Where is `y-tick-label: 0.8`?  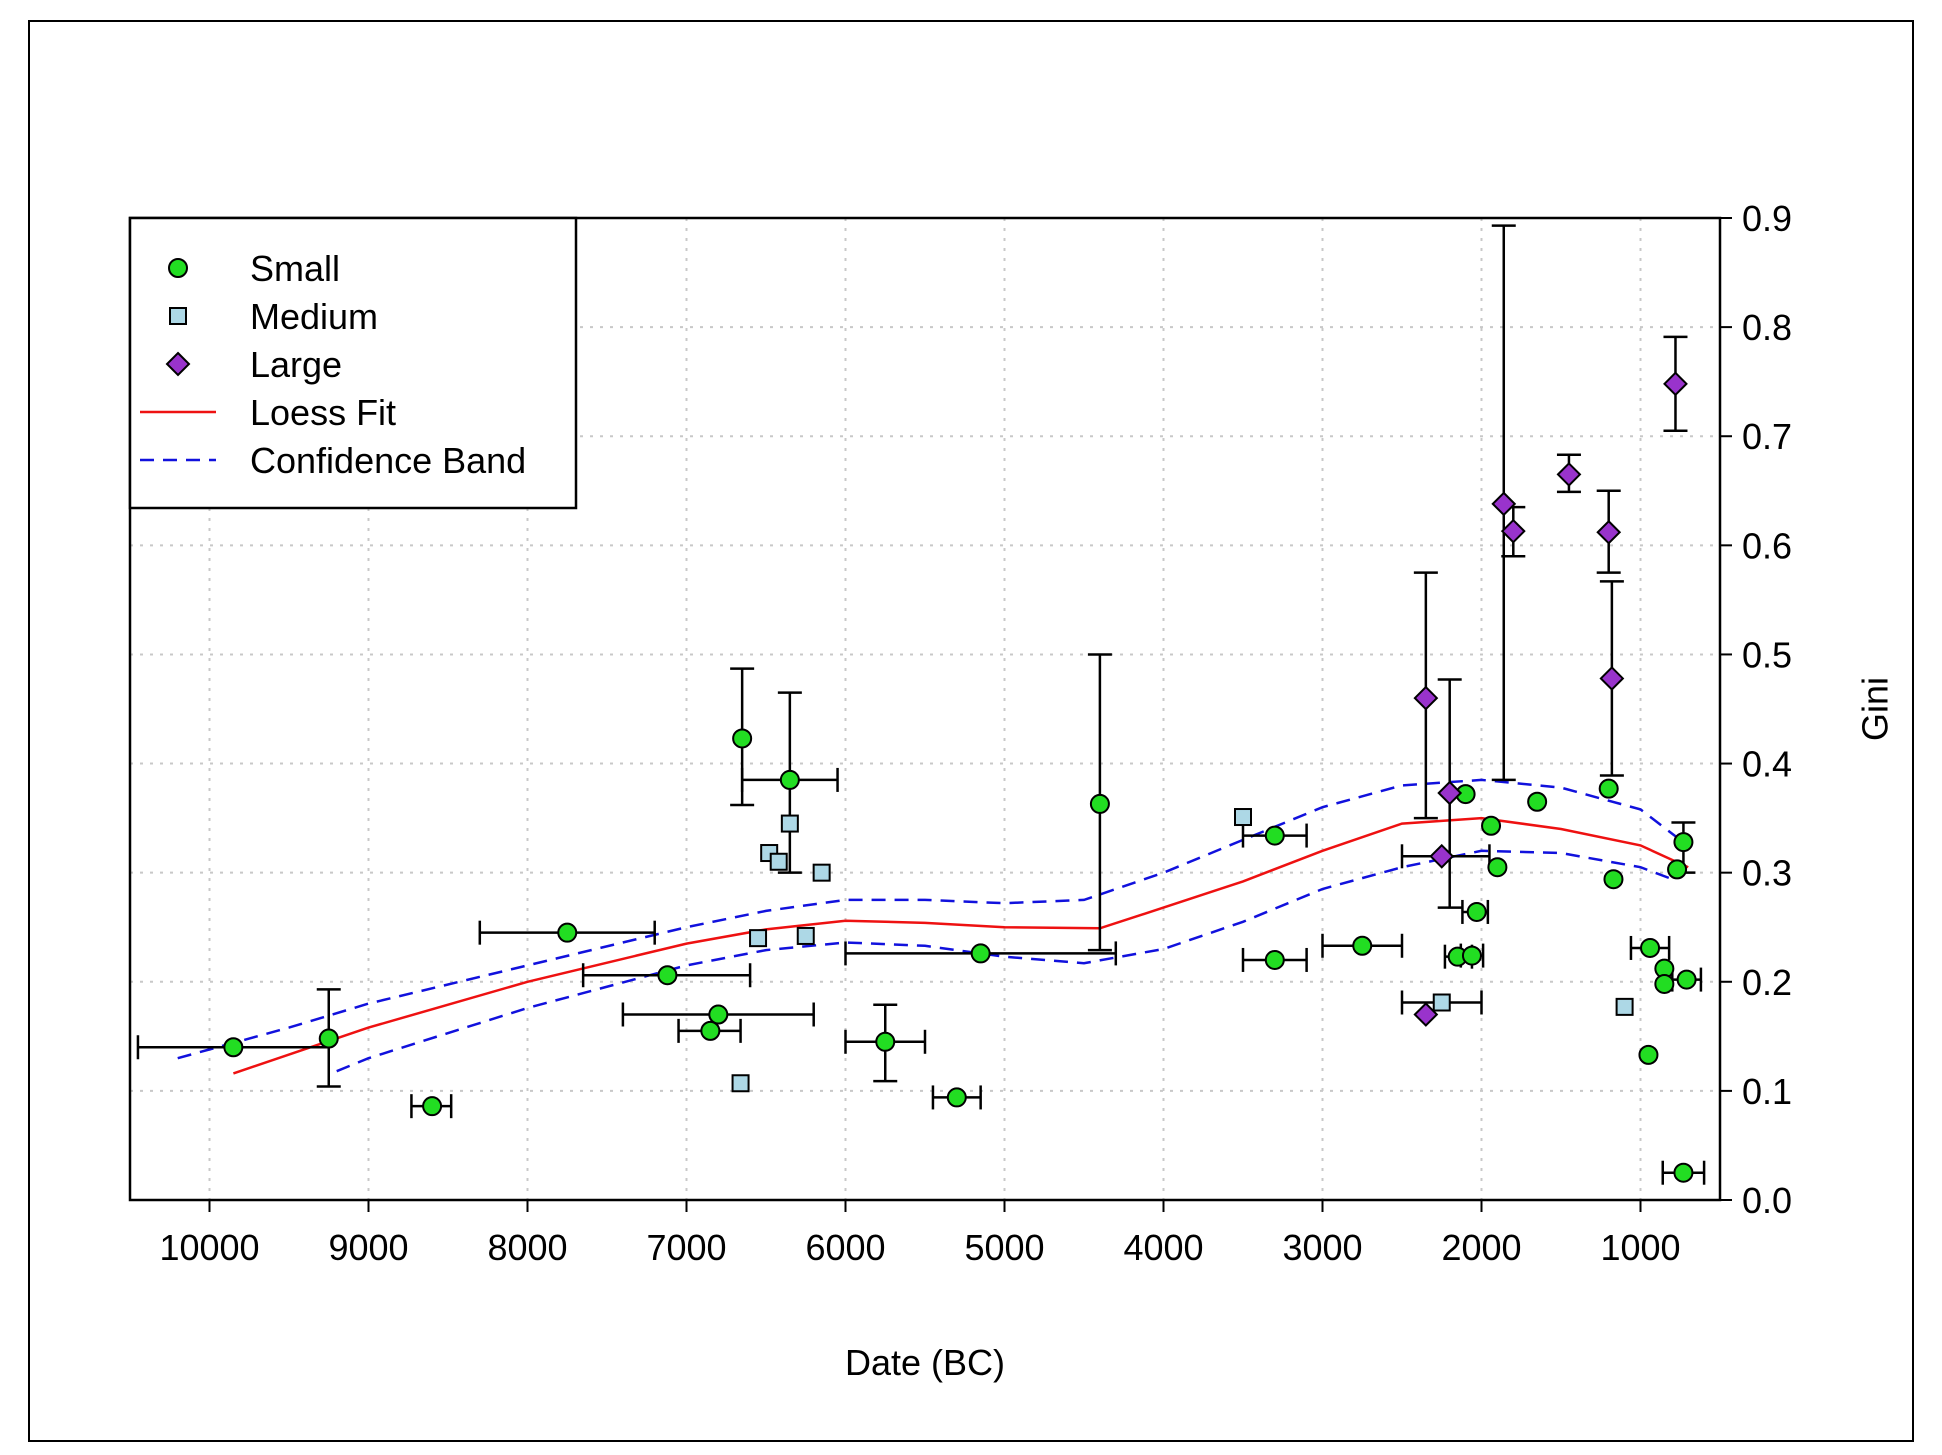 y-tick-label: 0.8 is located at coordinates (1767, 327).